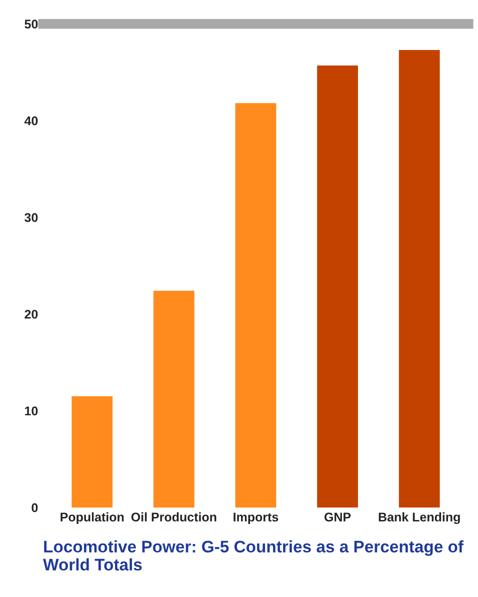 The height and width of the screenshot is (597, 478). I want to click on x-tick-label: Imports, so click(256, 518).